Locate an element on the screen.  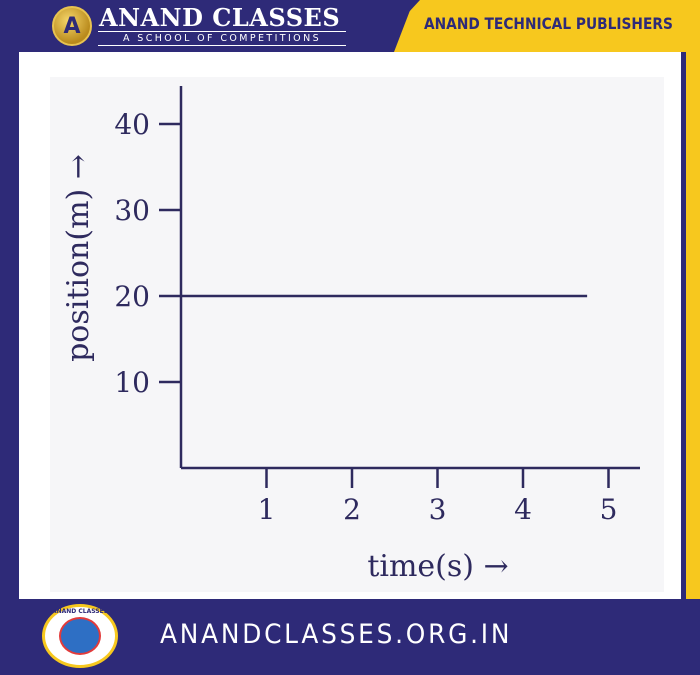
brand-title: ANAND CLASSES is located at coordinates (220, 17).